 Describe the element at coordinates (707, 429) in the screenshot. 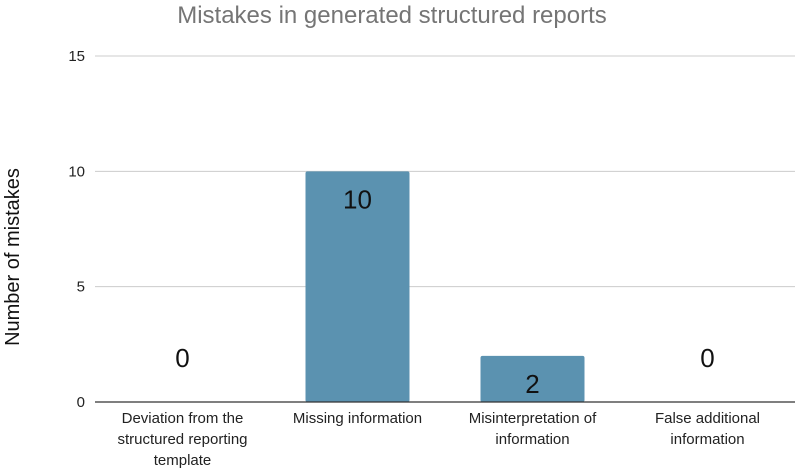

I see `x-tick-label: False additional information` at that location.